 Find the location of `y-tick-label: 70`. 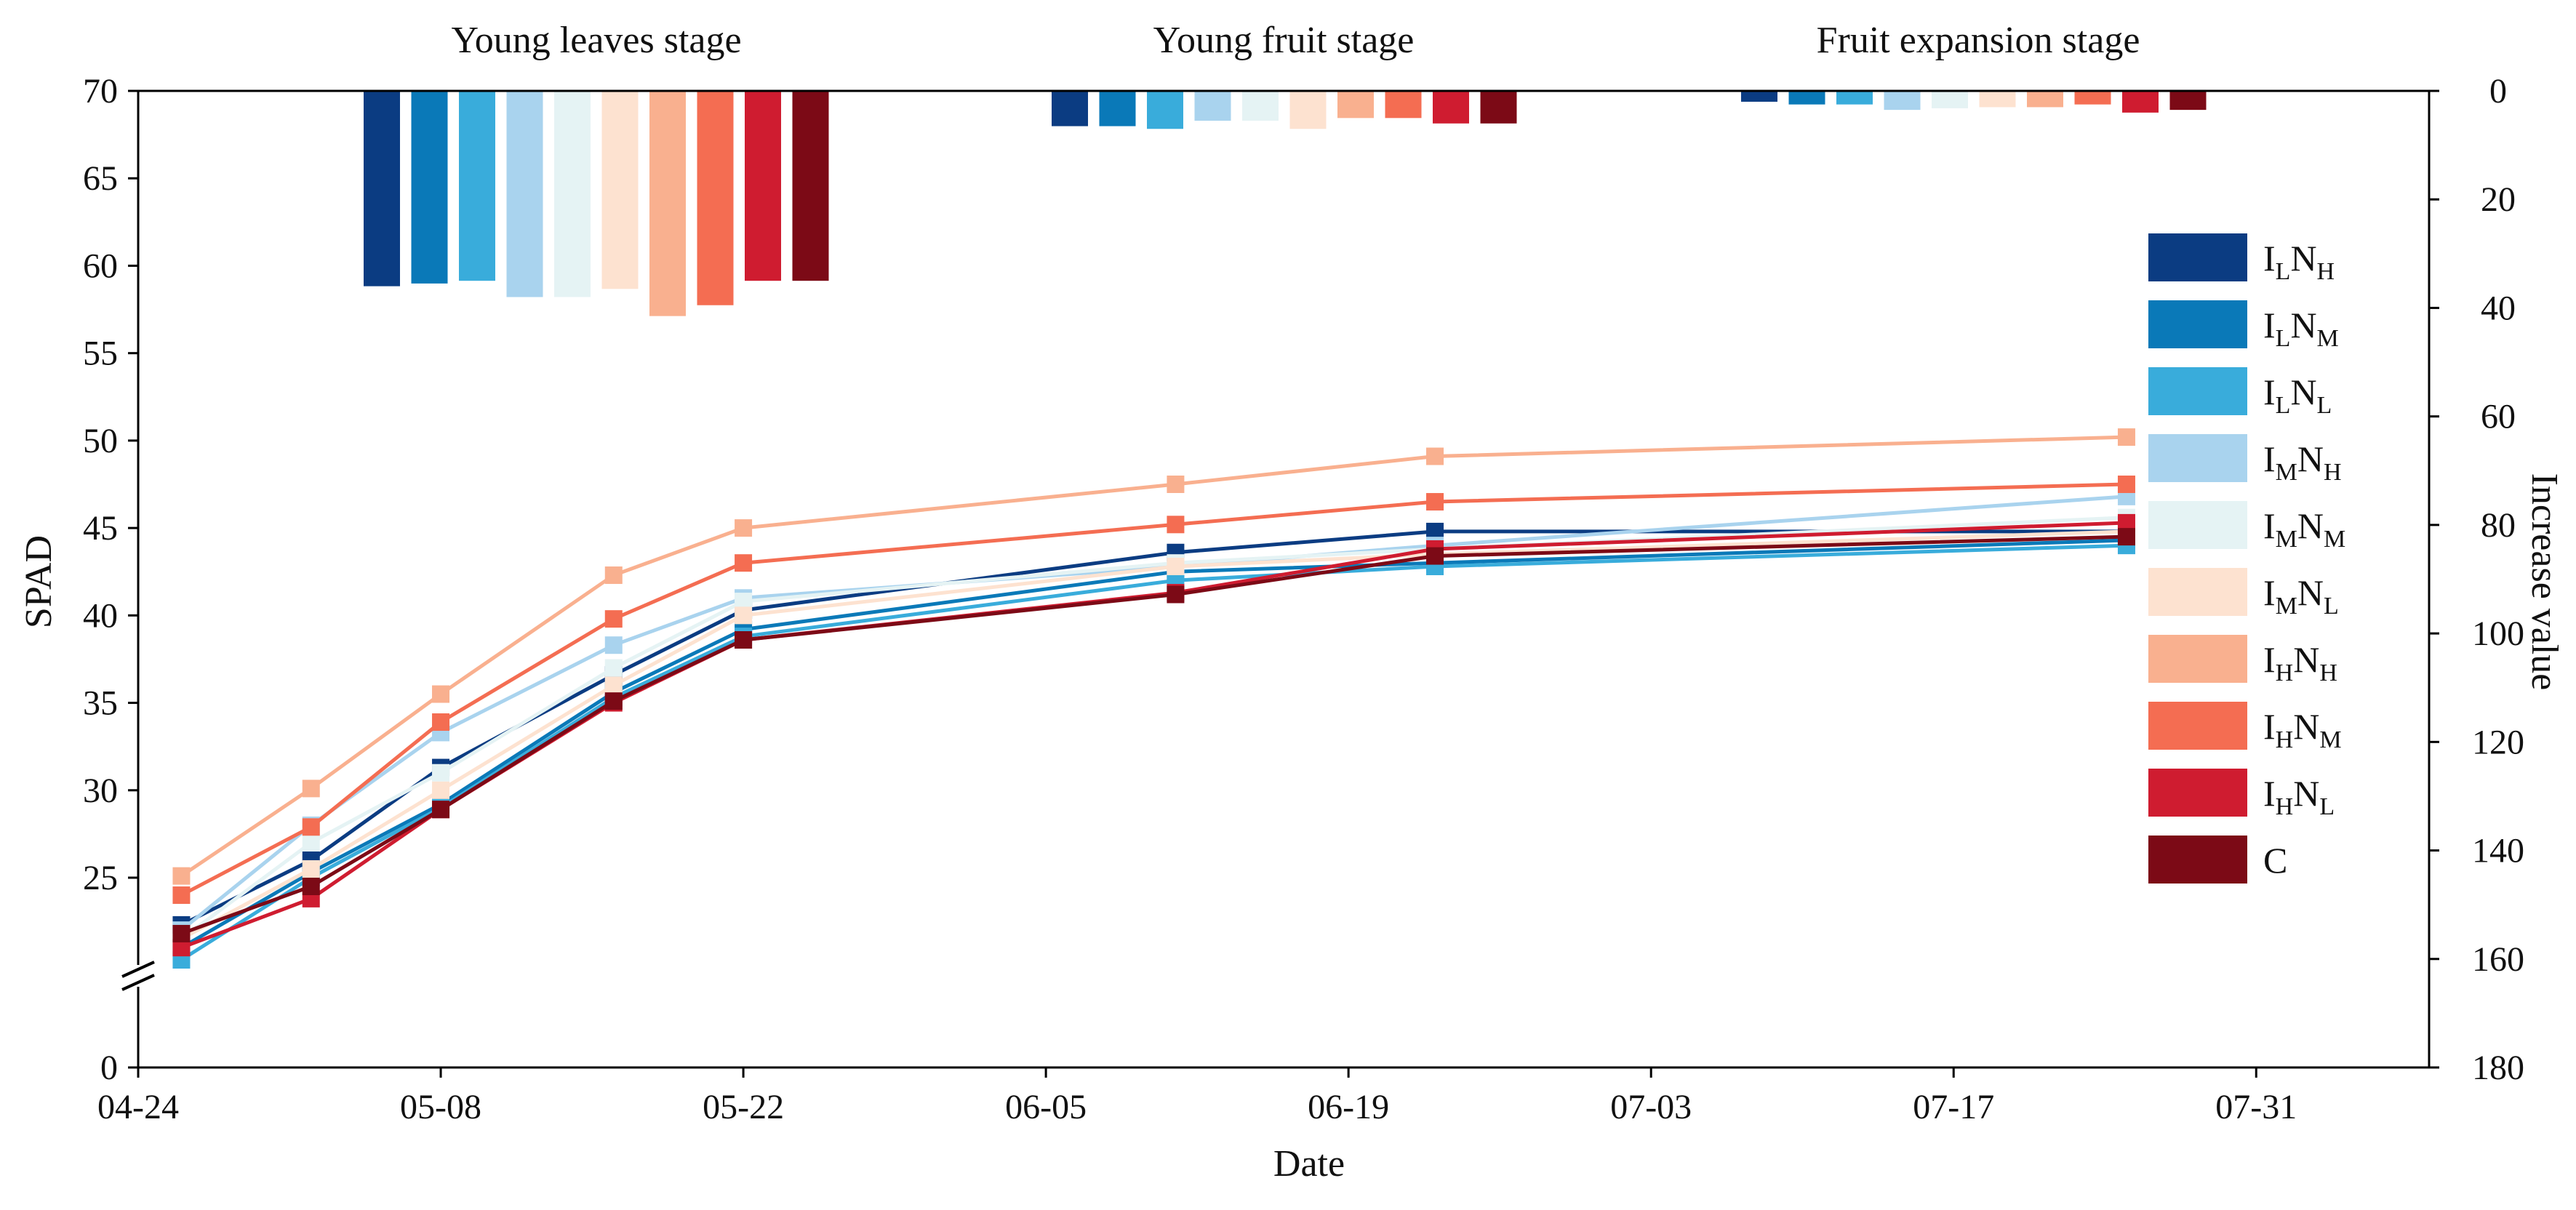

y-tick-label: 70 is located at coordinates (100, 91).